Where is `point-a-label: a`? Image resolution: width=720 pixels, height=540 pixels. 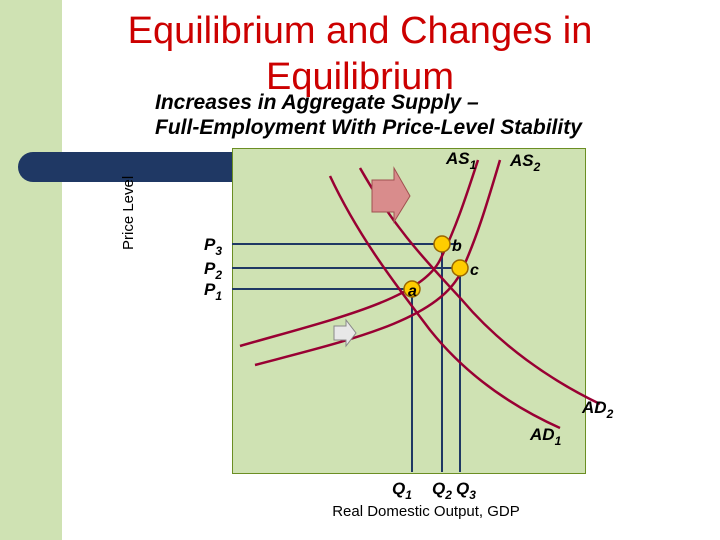 point-a-label: a is located at coordinates (412, 291).